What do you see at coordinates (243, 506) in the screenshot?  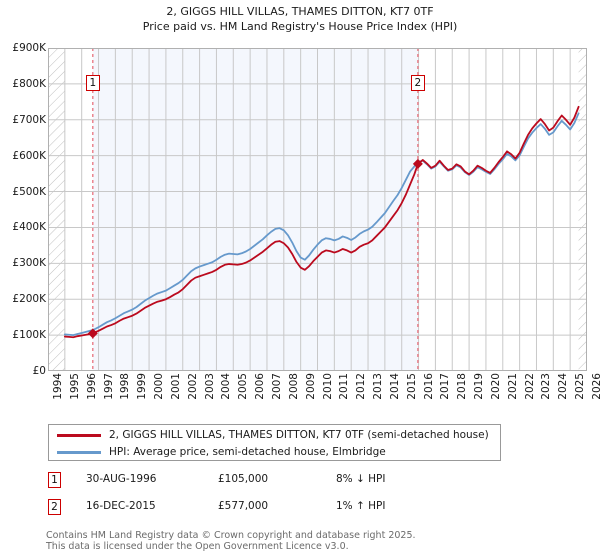 I see `transaction-price: £577,000` at bounding box center [243, 506].